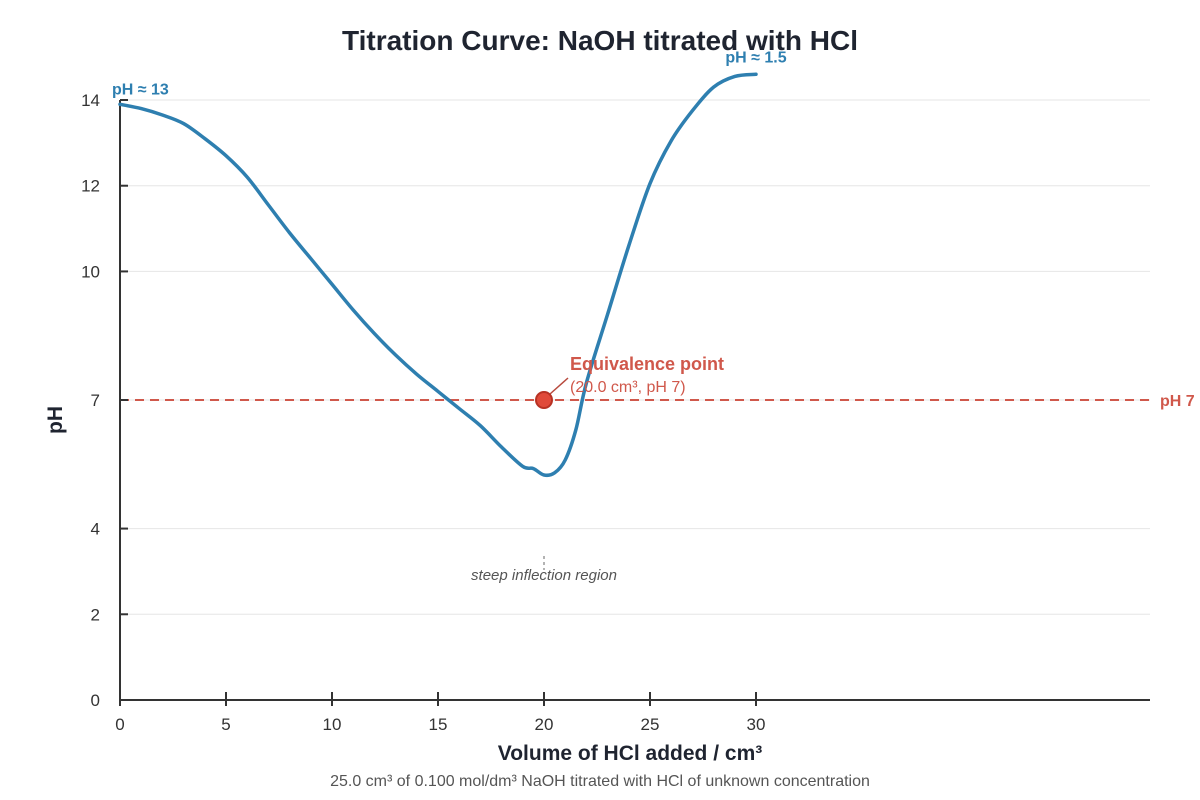  Describe the element at coordinates (119, 724) in the screenshot. I see `x-tick-label-0: 0` at that location.